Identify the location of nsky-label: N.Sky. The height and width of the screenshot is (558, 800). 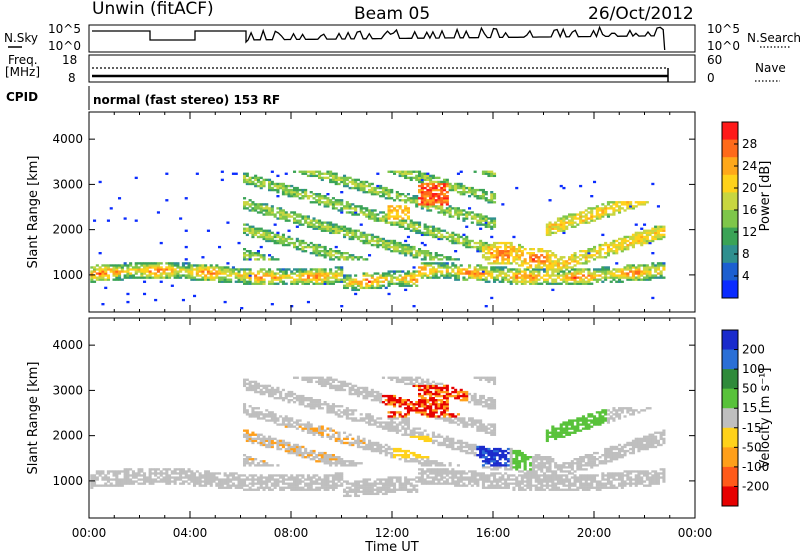
(21, 38).